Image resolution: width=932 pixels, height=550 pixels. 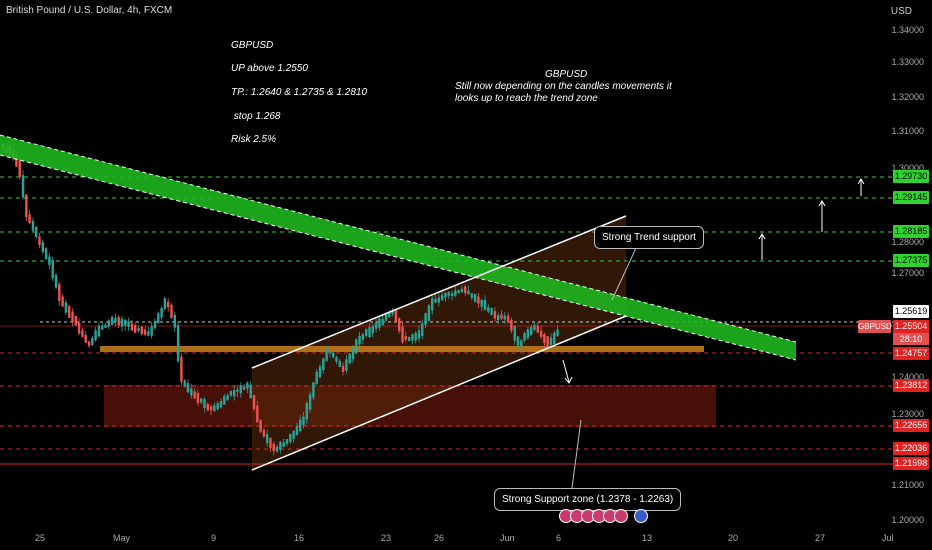 What do you see at coordinates (911, 448) in the screenshot?
I see `price-label-support: 1.22036` at bounding box center [911, 448].